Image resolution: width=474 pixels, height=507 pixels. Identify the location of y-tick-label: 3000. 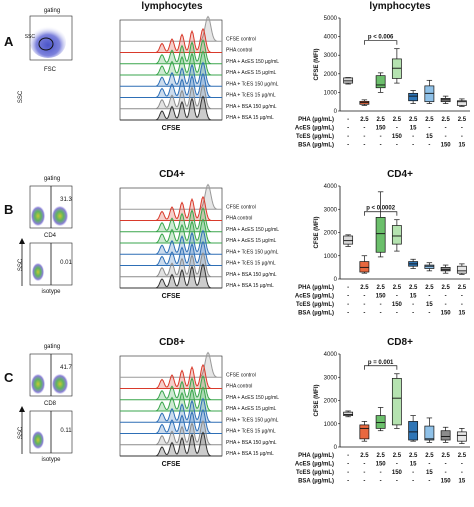
(331, 56).